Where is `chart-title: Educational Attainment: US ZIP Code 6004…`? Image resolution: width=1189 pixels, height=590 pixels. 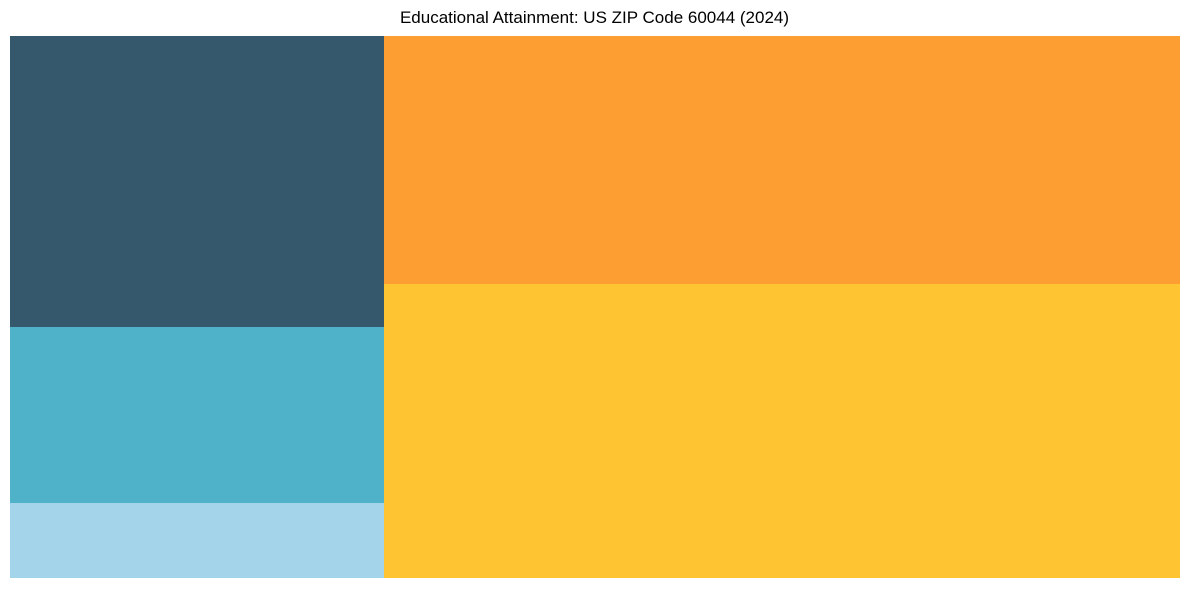 chart-title: Educational Attainment: US ZIP Code 6004… is located at coordinates (594, 17).